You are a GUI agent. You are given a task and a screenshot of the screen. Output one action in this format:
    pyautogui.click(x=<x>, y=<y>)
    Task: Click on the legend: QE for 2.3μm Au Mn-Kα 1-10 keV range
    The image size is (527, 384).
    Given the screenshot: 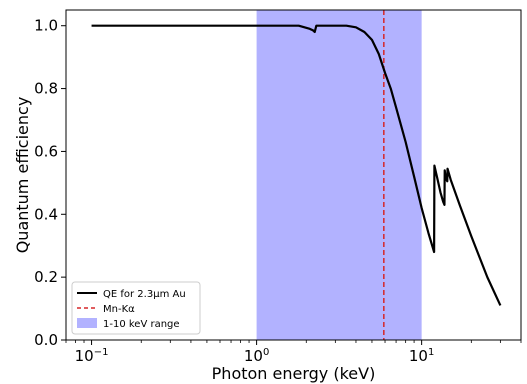 What is the action you would take?
    pyautogui.click(x=136, y=308)
    